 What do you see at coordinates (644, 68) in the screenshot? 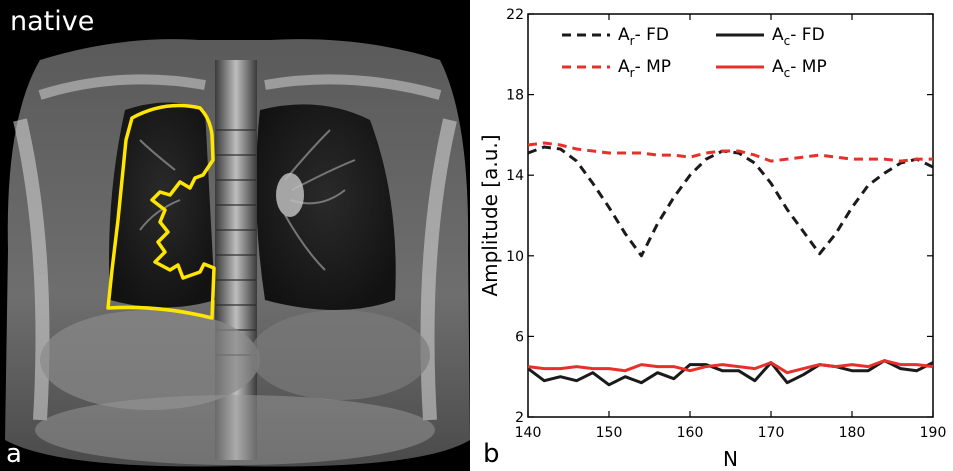
I see `legend-label-2: Ar- MP` at bounding box center [644, 68].